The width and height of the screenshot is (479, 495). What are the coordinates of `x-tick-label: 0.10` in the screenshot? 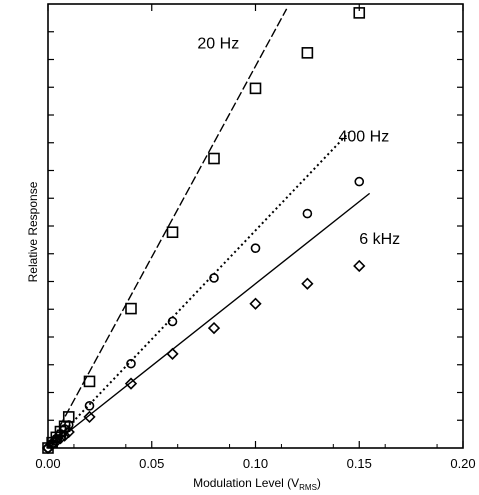 It's located at (255, 463).